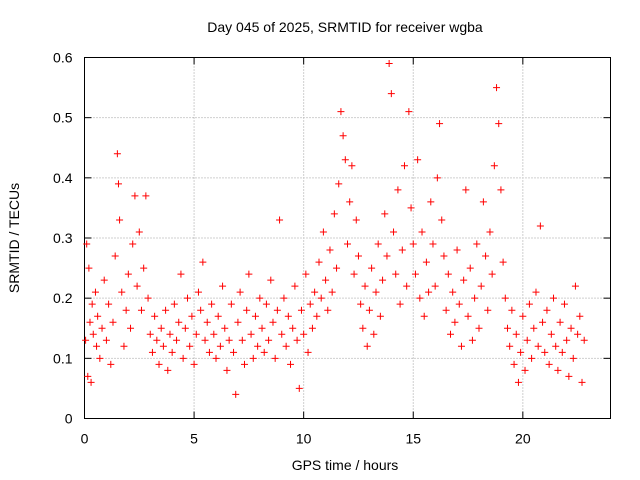 Image resolution: width=640 pixels, height=480 pixels. What do you see at coordinates (345, 465) in the screenshot?
I see `x-axis-title: GPS time / hours` at bounding box center [345, 465].